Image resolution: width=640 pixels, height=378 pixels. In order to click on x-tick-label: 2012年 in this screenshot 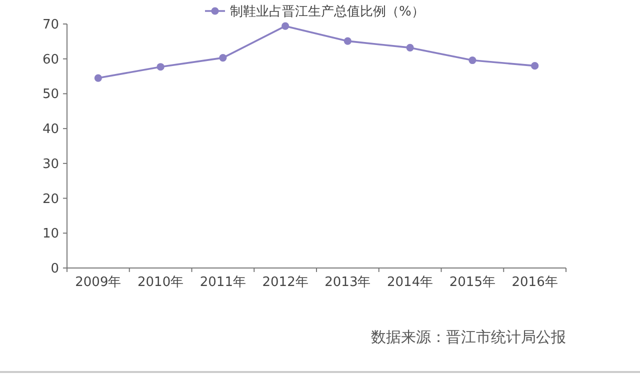, I will do `click(285, 282)`.